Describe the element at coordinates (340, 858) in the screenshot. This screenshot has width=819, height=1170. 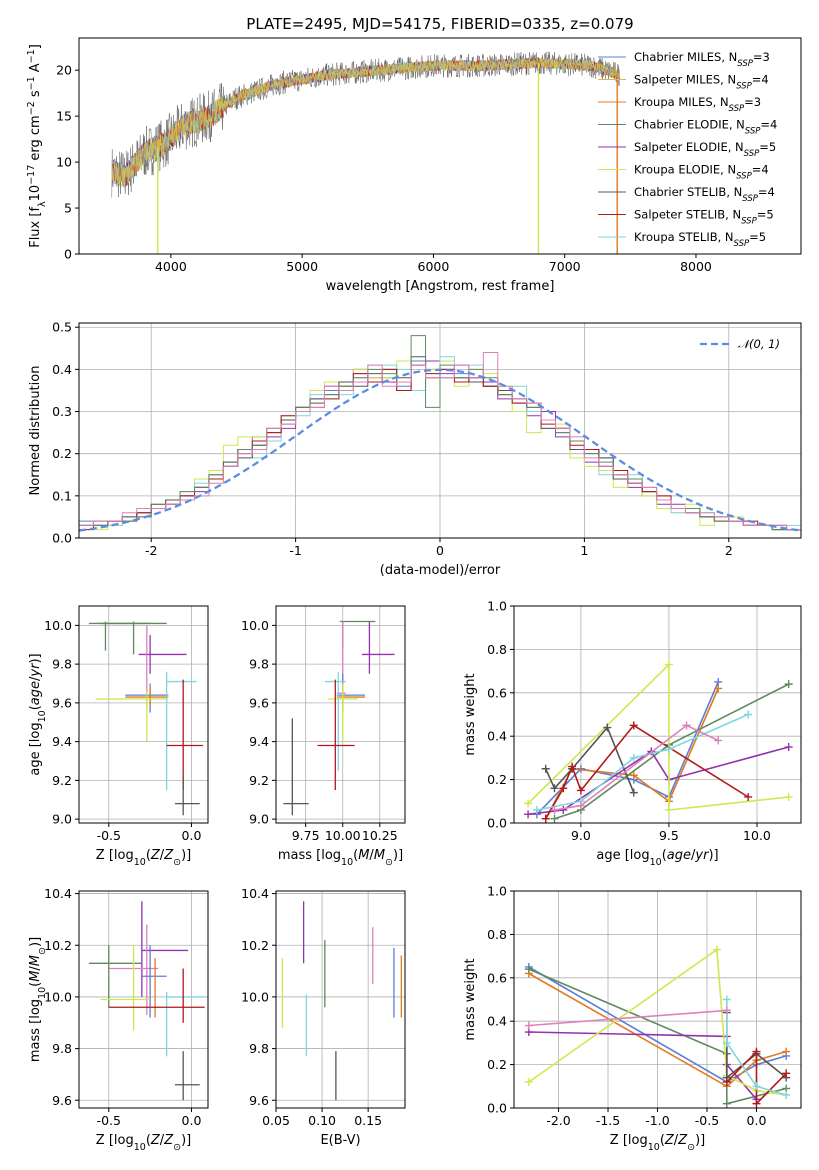
I see `axis-label: mass [log10(M/M⊙)]` at that location.